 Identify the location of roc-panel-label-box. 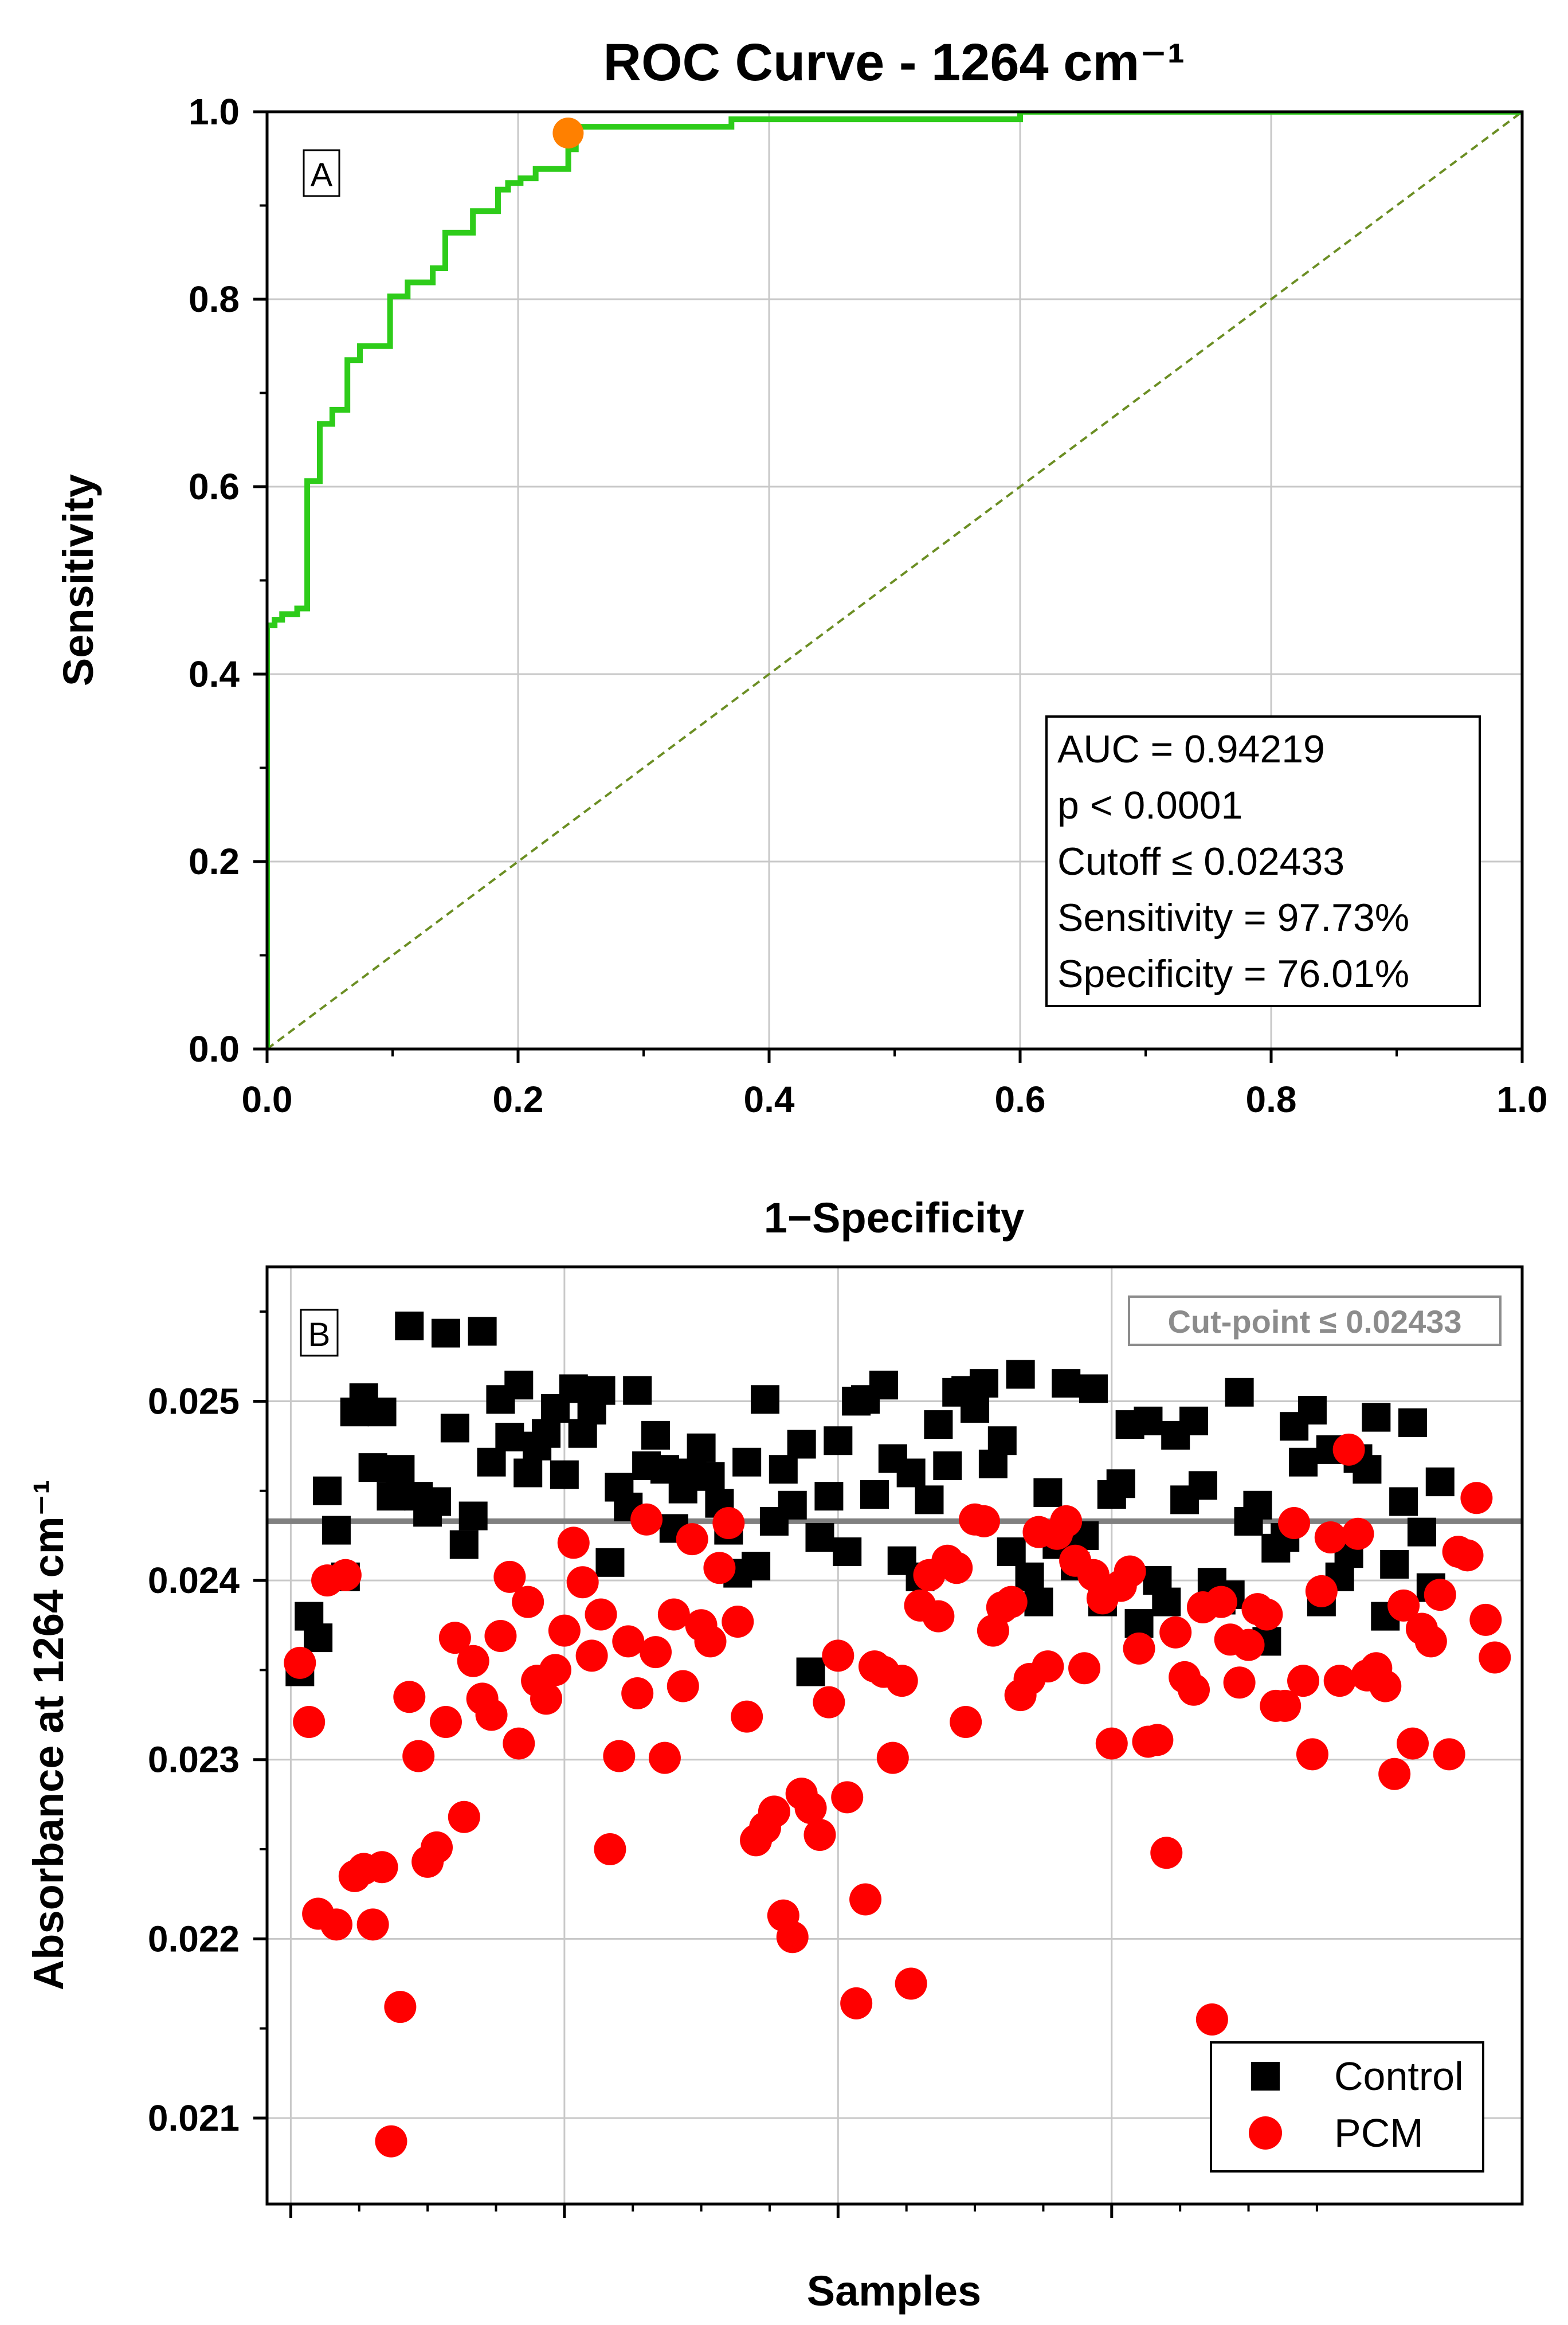
(321, 173).